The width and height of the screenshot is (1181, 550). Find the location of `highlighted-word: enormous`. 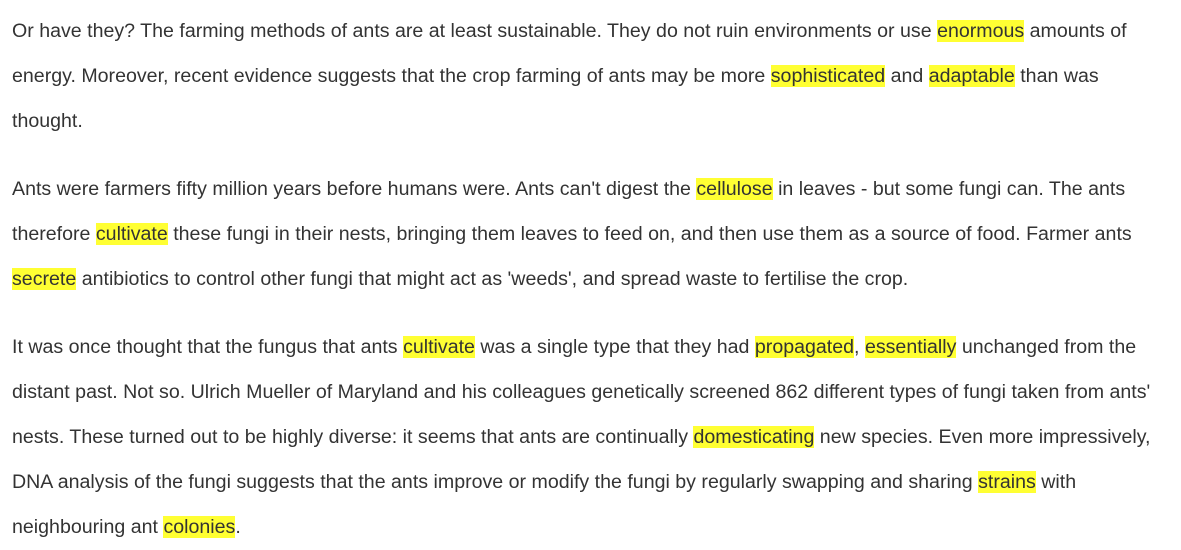

highlighted-word: enormous is located at coordinates (981, 31).